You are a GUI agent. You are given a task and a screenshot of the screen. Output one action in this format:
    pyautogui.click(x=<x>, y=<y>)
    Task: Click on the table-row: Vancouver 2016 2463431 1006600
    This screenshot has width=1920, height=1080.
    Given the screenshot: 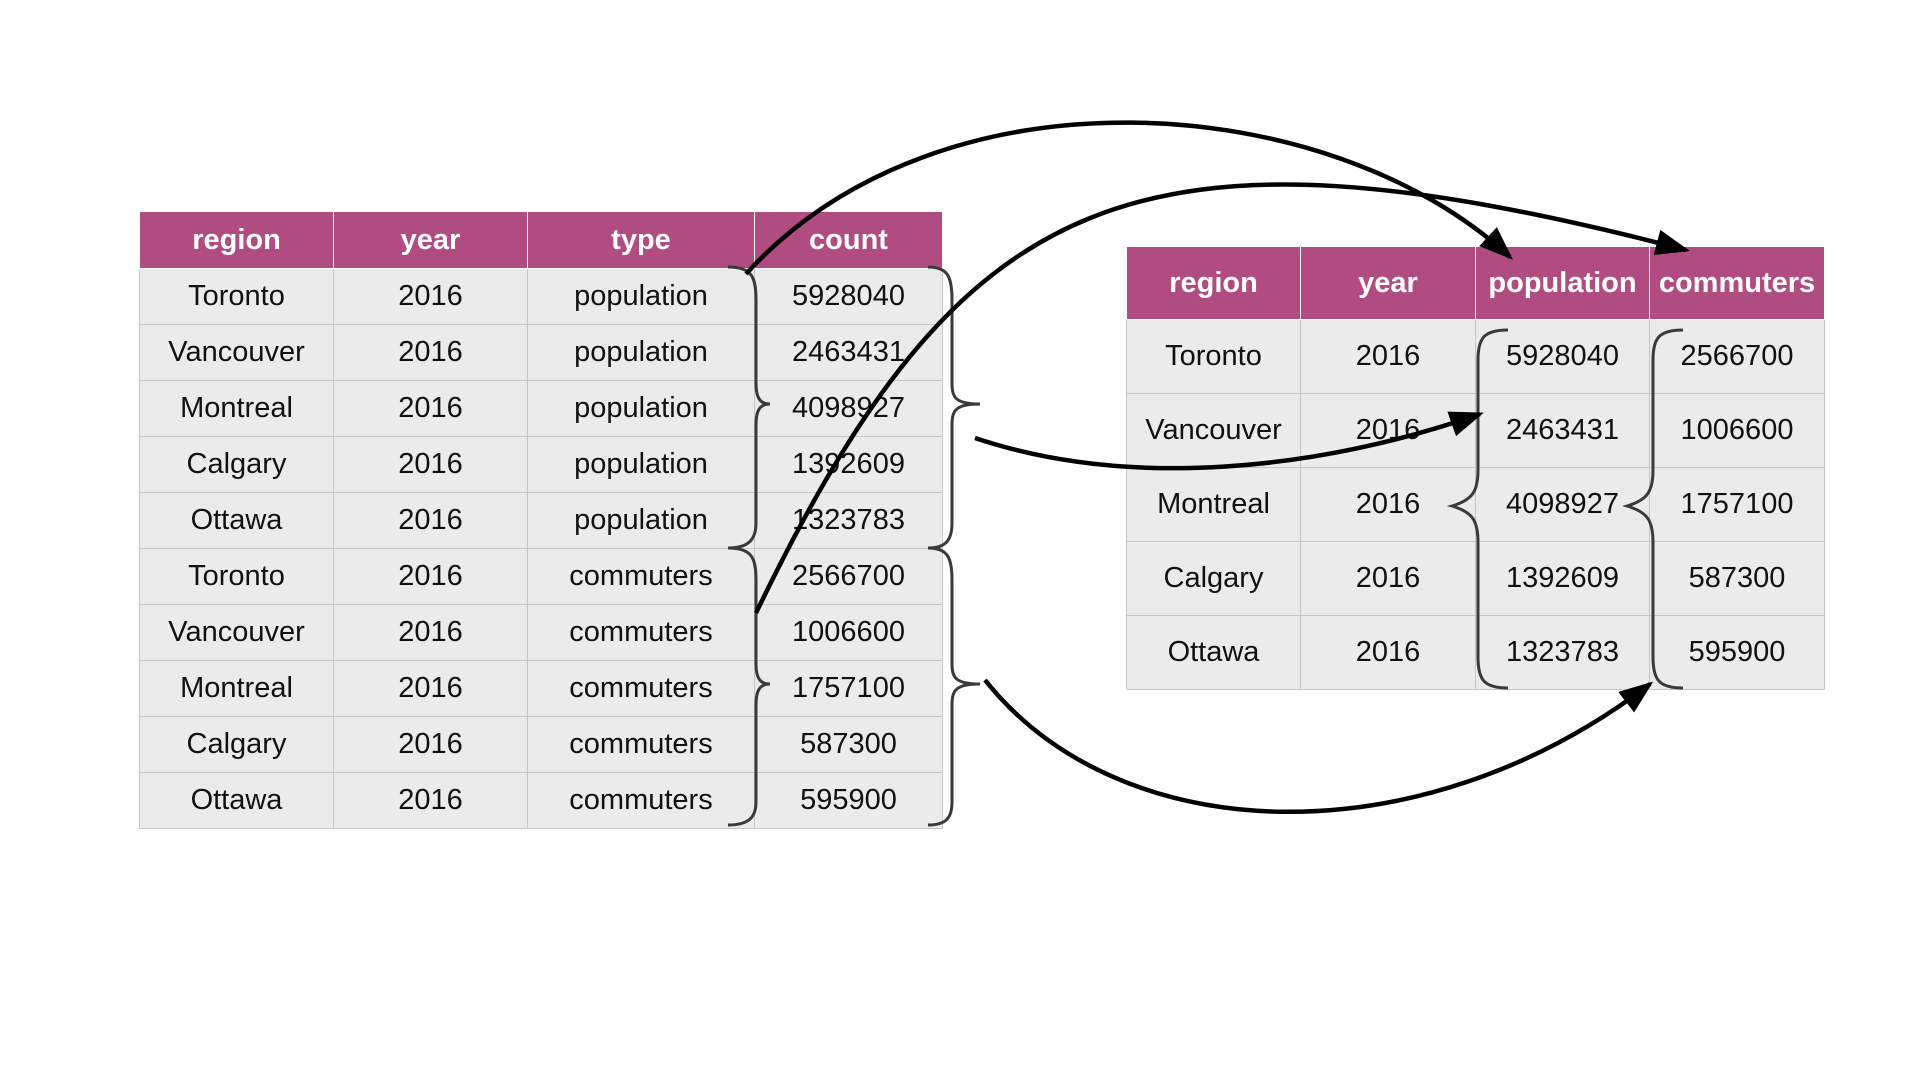 What is the action you would take?
    pyautogui.click(x=1475, y=430)
    